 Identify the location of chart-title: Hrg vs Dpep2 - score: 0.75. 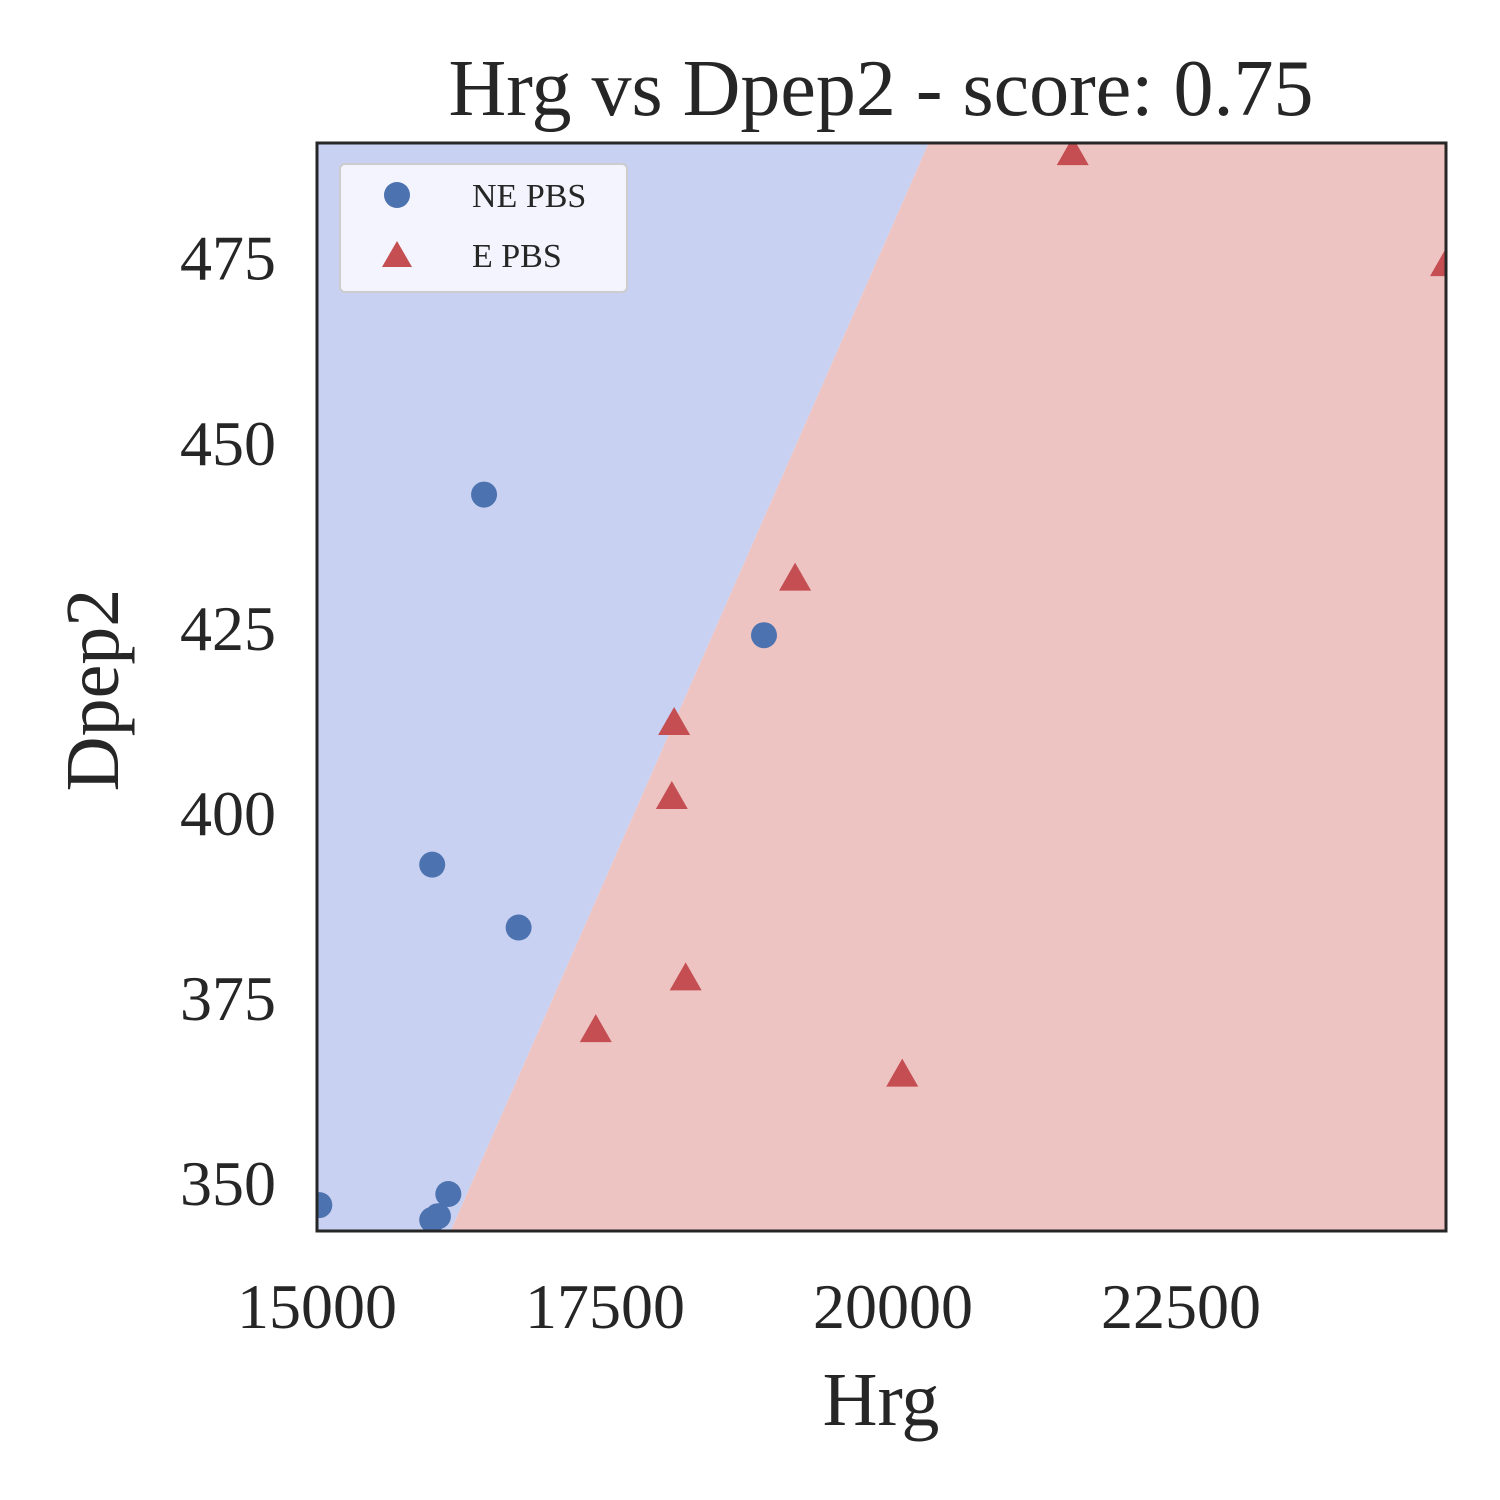
(880, 89).